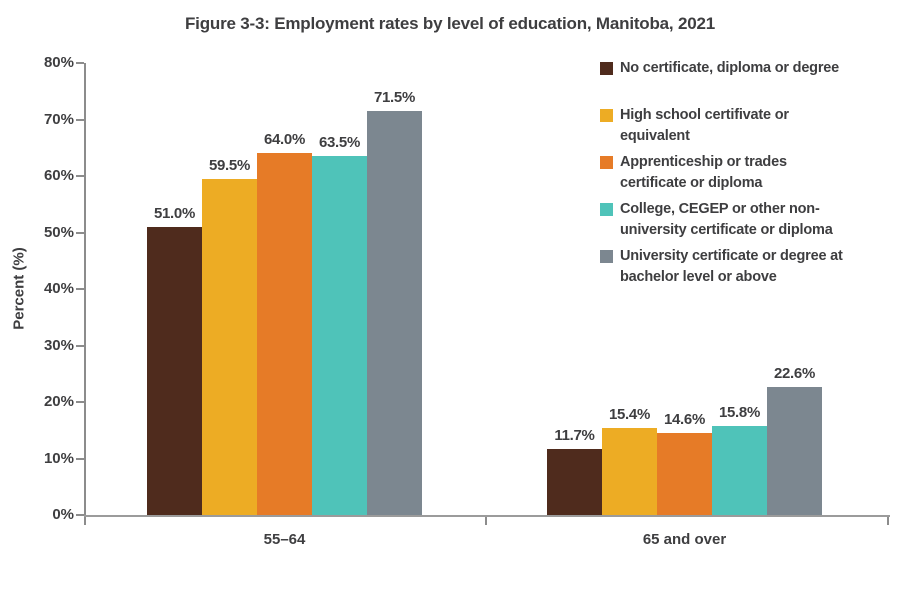 The height and width of the screenshot is (600, 900). I want to click on y-tick-label: 10%, so click(58, 458).